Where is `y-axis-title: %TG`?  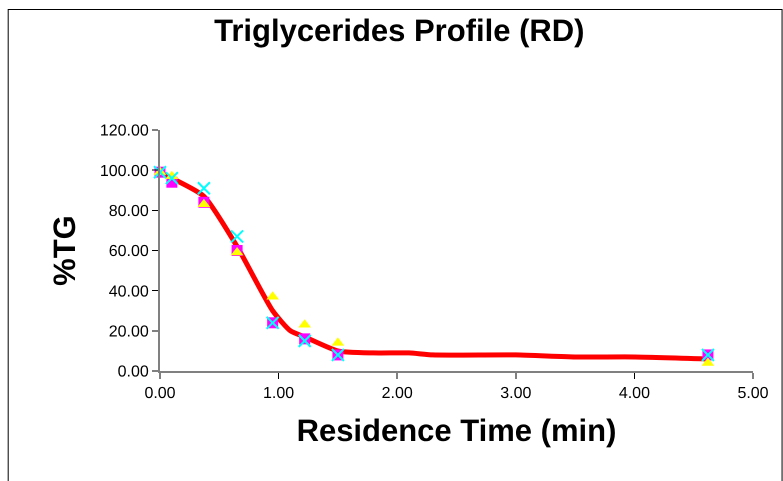 y-axis-title: %TG is located at coordinates (64, 250).